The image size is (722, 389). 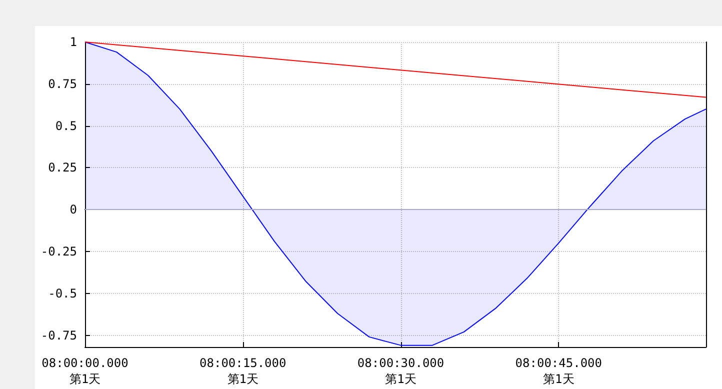 I want to click on y-tick-label: 0.5, so click(x=66, y=125).